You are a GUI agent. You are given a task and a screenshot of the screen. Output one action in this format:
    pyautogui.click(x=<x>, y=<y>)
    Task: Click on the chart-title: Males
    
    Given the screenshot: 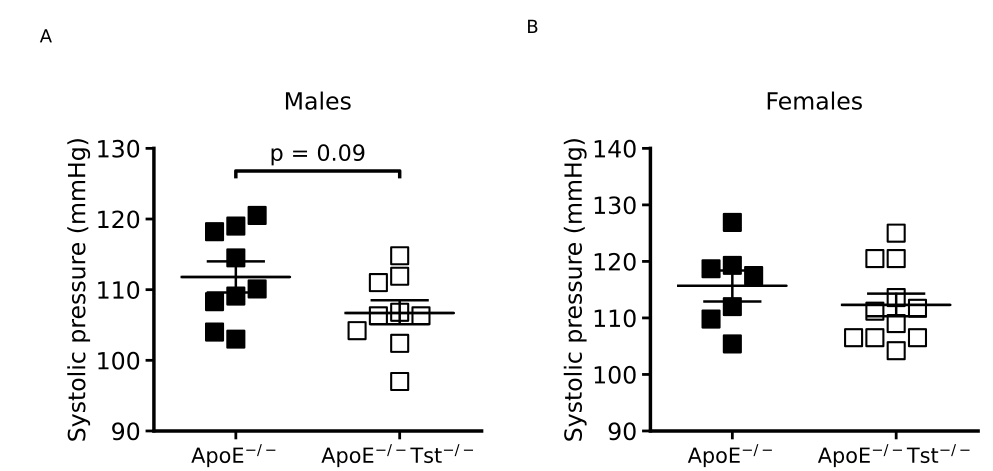 What is the action you would take?
    pyautogui.click(x=318, y=101)
    